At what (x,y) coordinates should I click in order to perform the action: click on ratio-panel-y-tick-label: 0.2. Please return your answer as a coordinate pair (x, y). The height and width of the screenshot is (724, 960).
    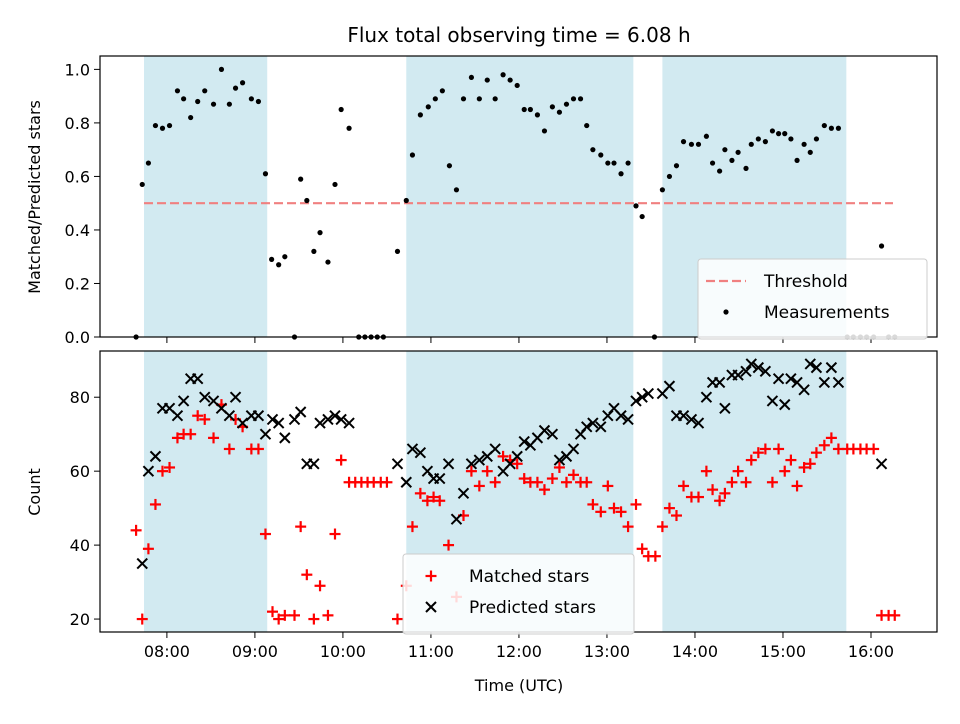
    Looking at the image, I should click on (77, 283).